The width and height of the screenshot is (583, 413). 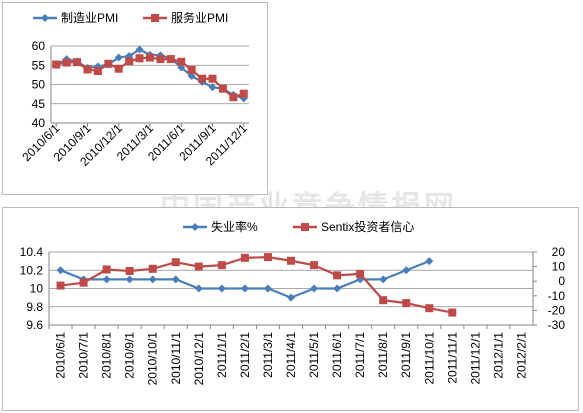 What do you see at coordinates (34, 325) in the screenshot?
I see `y-left-tick-label: 9.6` at bounding box center [34, 325].